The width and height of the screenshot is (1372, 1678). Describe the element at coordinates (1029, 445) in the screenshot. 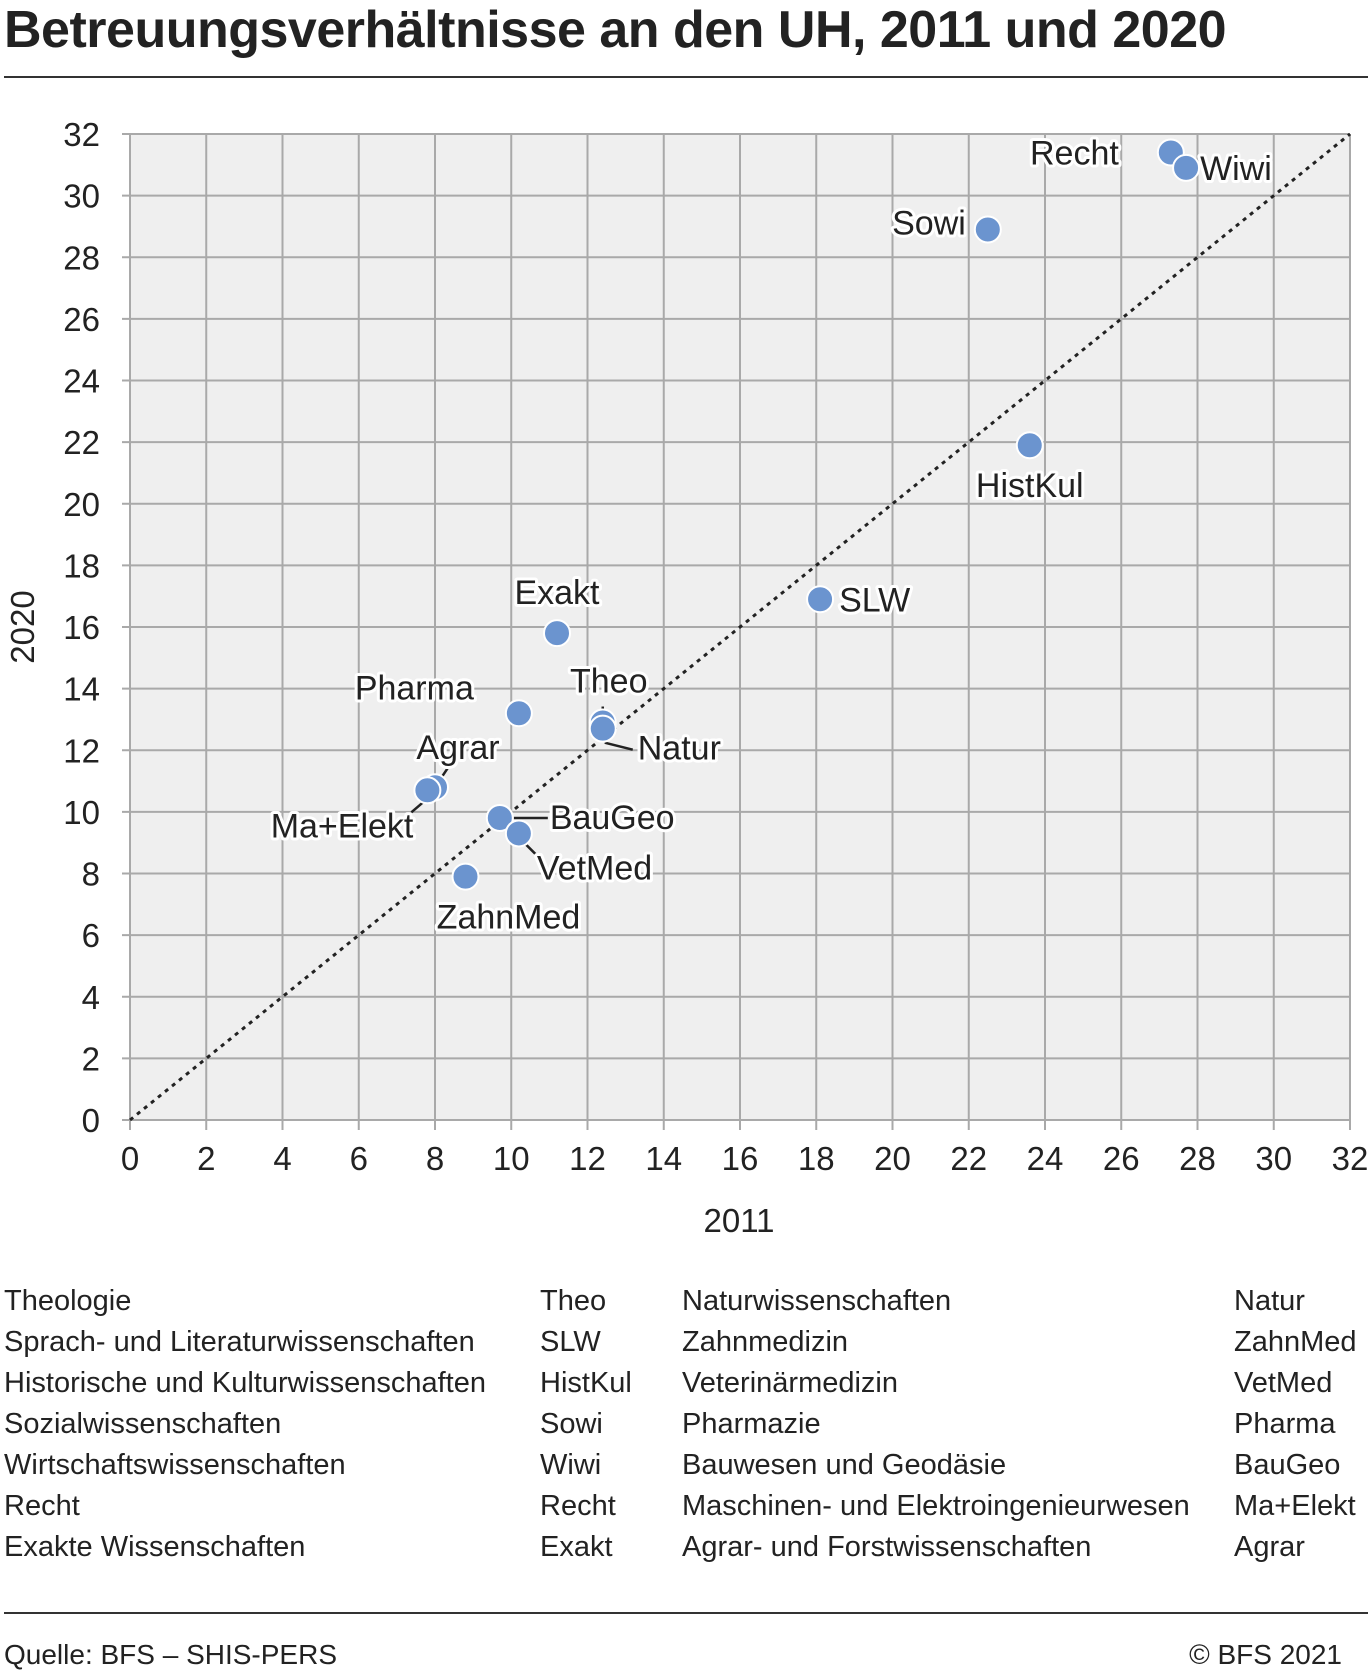

I see `data-point-histkul` at that location.